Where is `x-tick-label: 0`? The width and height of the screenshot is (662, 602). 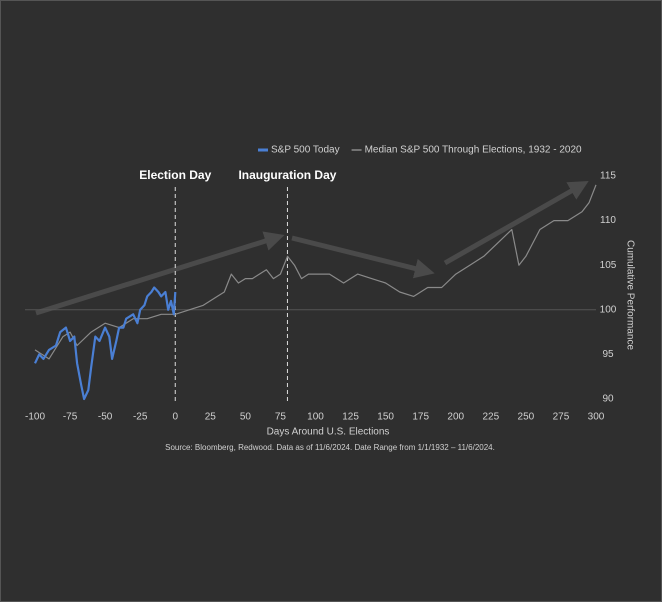 x-tick-label: 0 is located at coordinates (175, 417).